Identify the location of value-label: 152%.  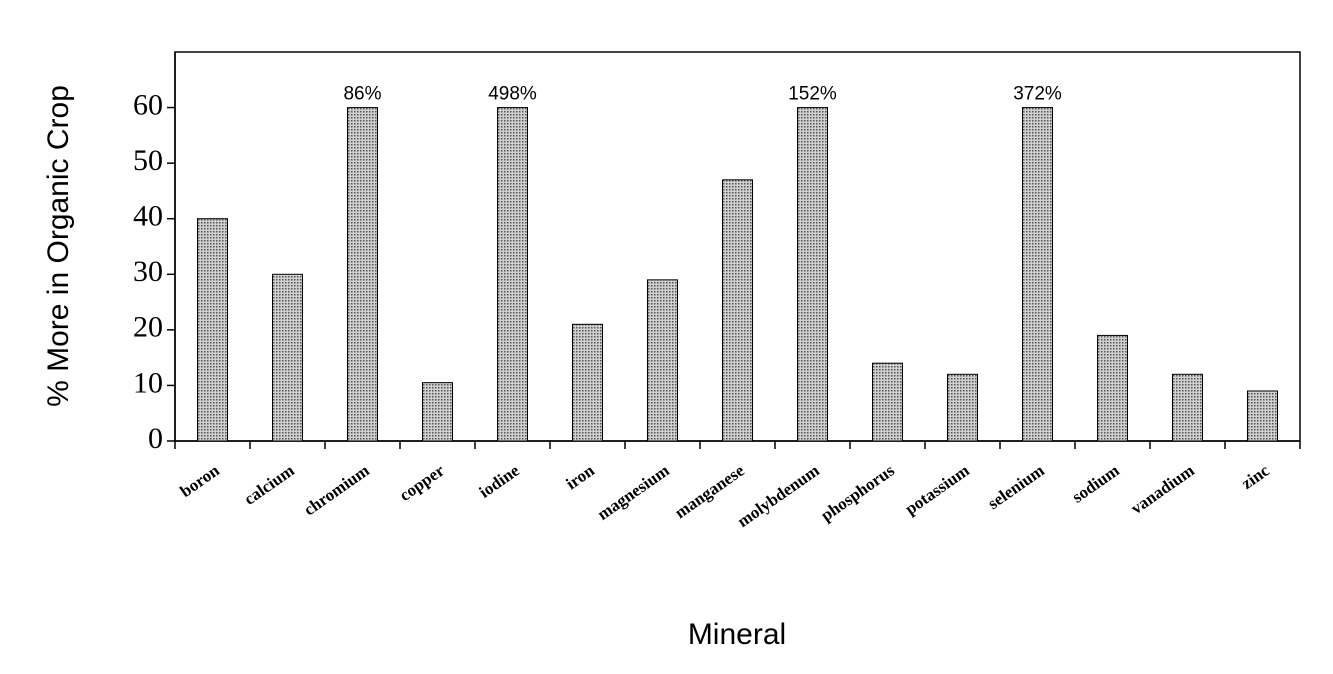
(812, 94).